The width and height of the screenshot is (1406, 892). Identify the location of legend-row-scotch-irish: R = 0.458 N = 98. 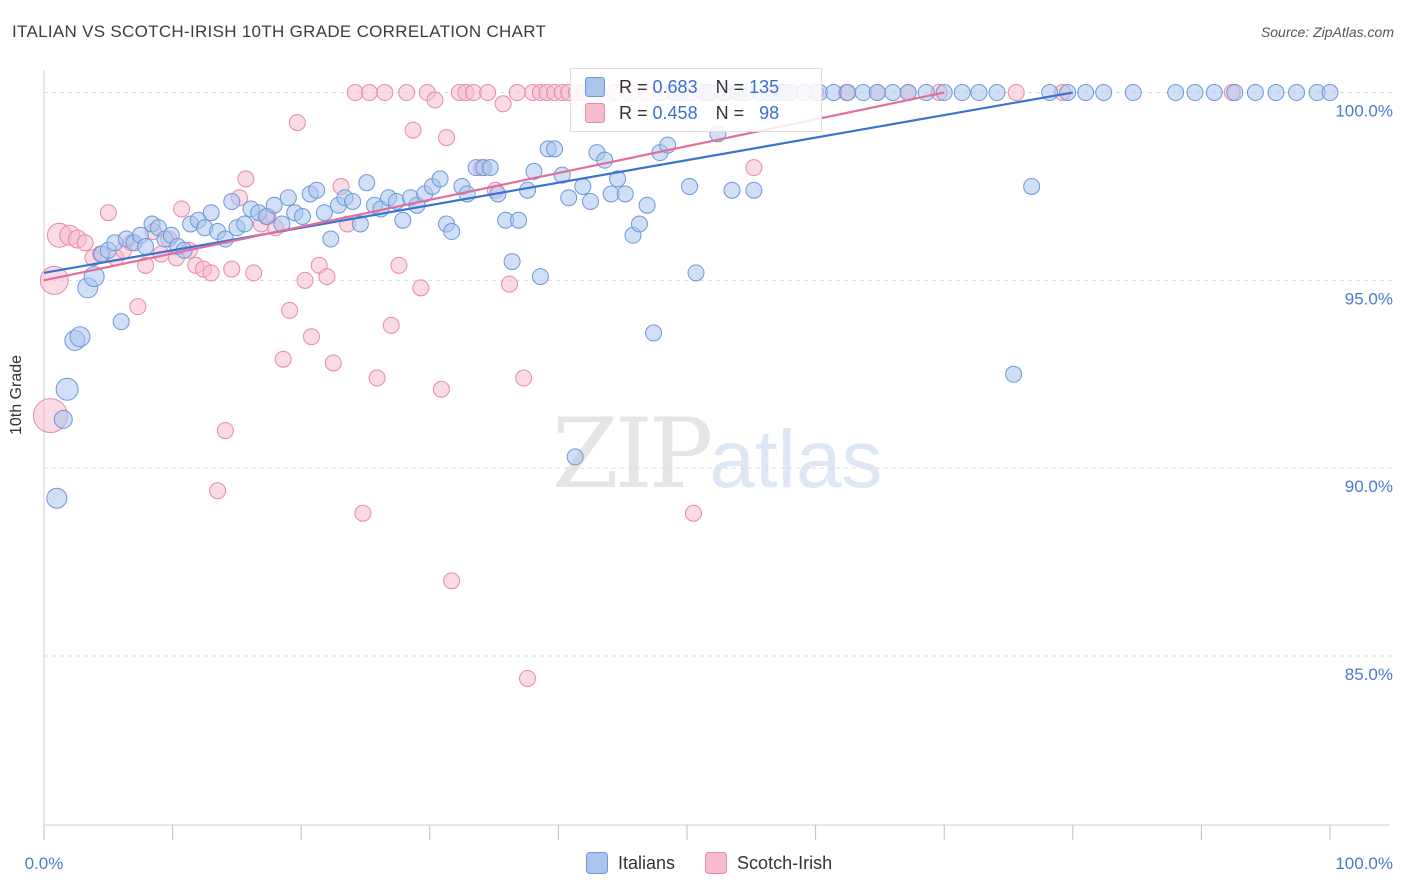
(682, 113).